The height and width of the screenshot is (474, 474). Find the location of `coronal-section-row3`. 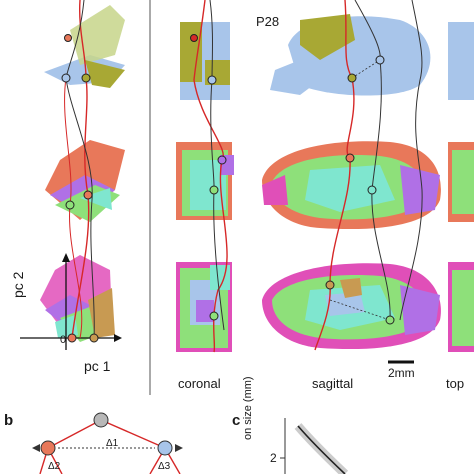

coronal-section-row3 is located at coordinates (204, 307).